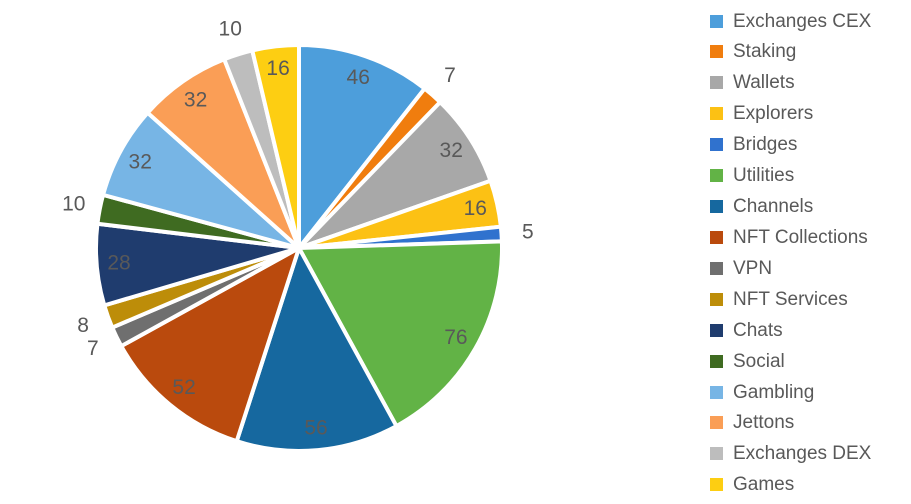 The height and width of the screenshot is (504, 911). What do you see at coordinates (759, 361) in the screenshot?
I see `legend-label: Social` at bounding box center [759, 361].